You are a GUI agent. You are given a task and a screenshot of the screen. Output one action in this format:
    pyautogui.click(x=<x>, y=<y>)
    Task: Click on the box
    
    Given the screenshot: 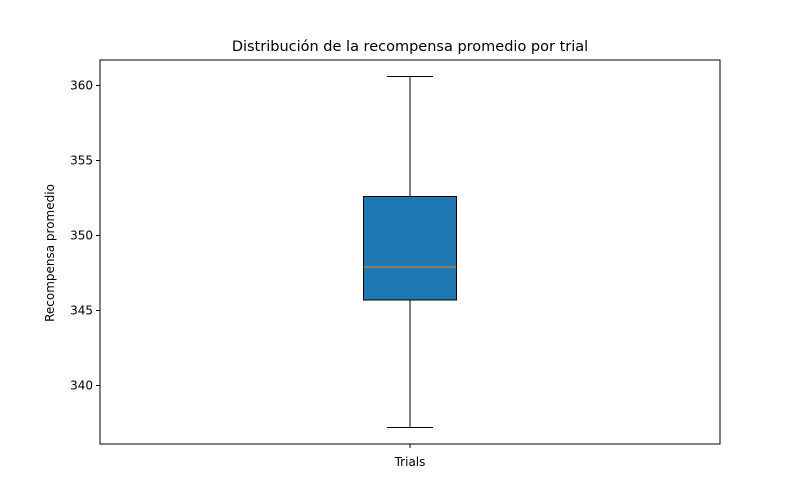 What is the action you would take?
    pyautogui.click(x=410, y=248)
    